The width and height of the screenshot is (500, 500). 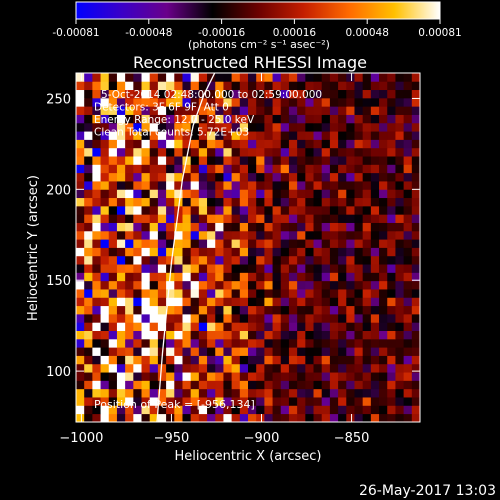 What do you see at coordinates (250, 62) in the screenshot?
I see `chart-title: Reconstructed RHESSI Image` at bounding box center [250, 62].